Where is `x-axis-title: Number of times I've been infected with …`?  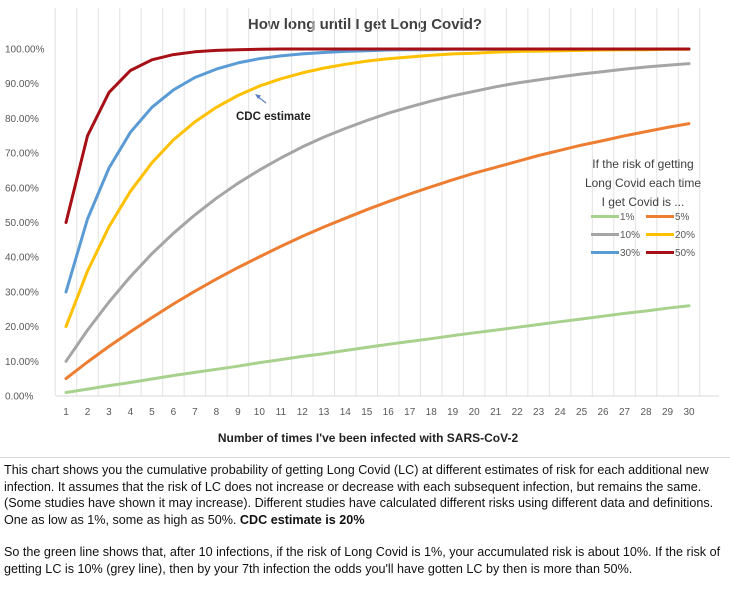
x-axis-title: Number of times I've been infected with … is located at coordinates (368, 438).